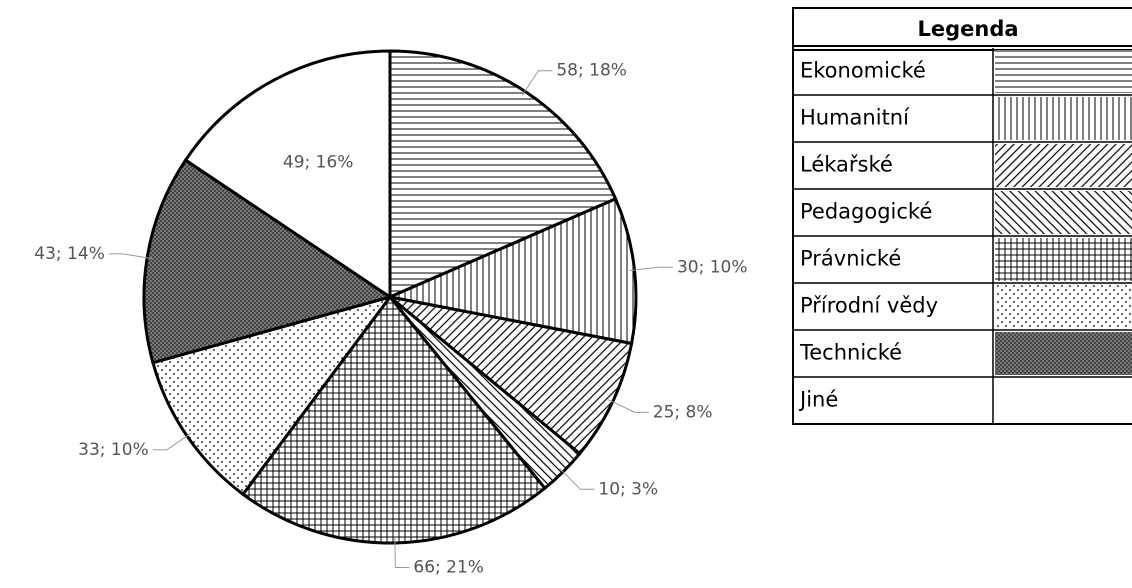 Image resolution: width=1132 pixels, height=588 pixels. What do you see at coordinates (591, 71) in the screenshot?
I see `data-label: 58; 18%` at bounding box center [591, 71].